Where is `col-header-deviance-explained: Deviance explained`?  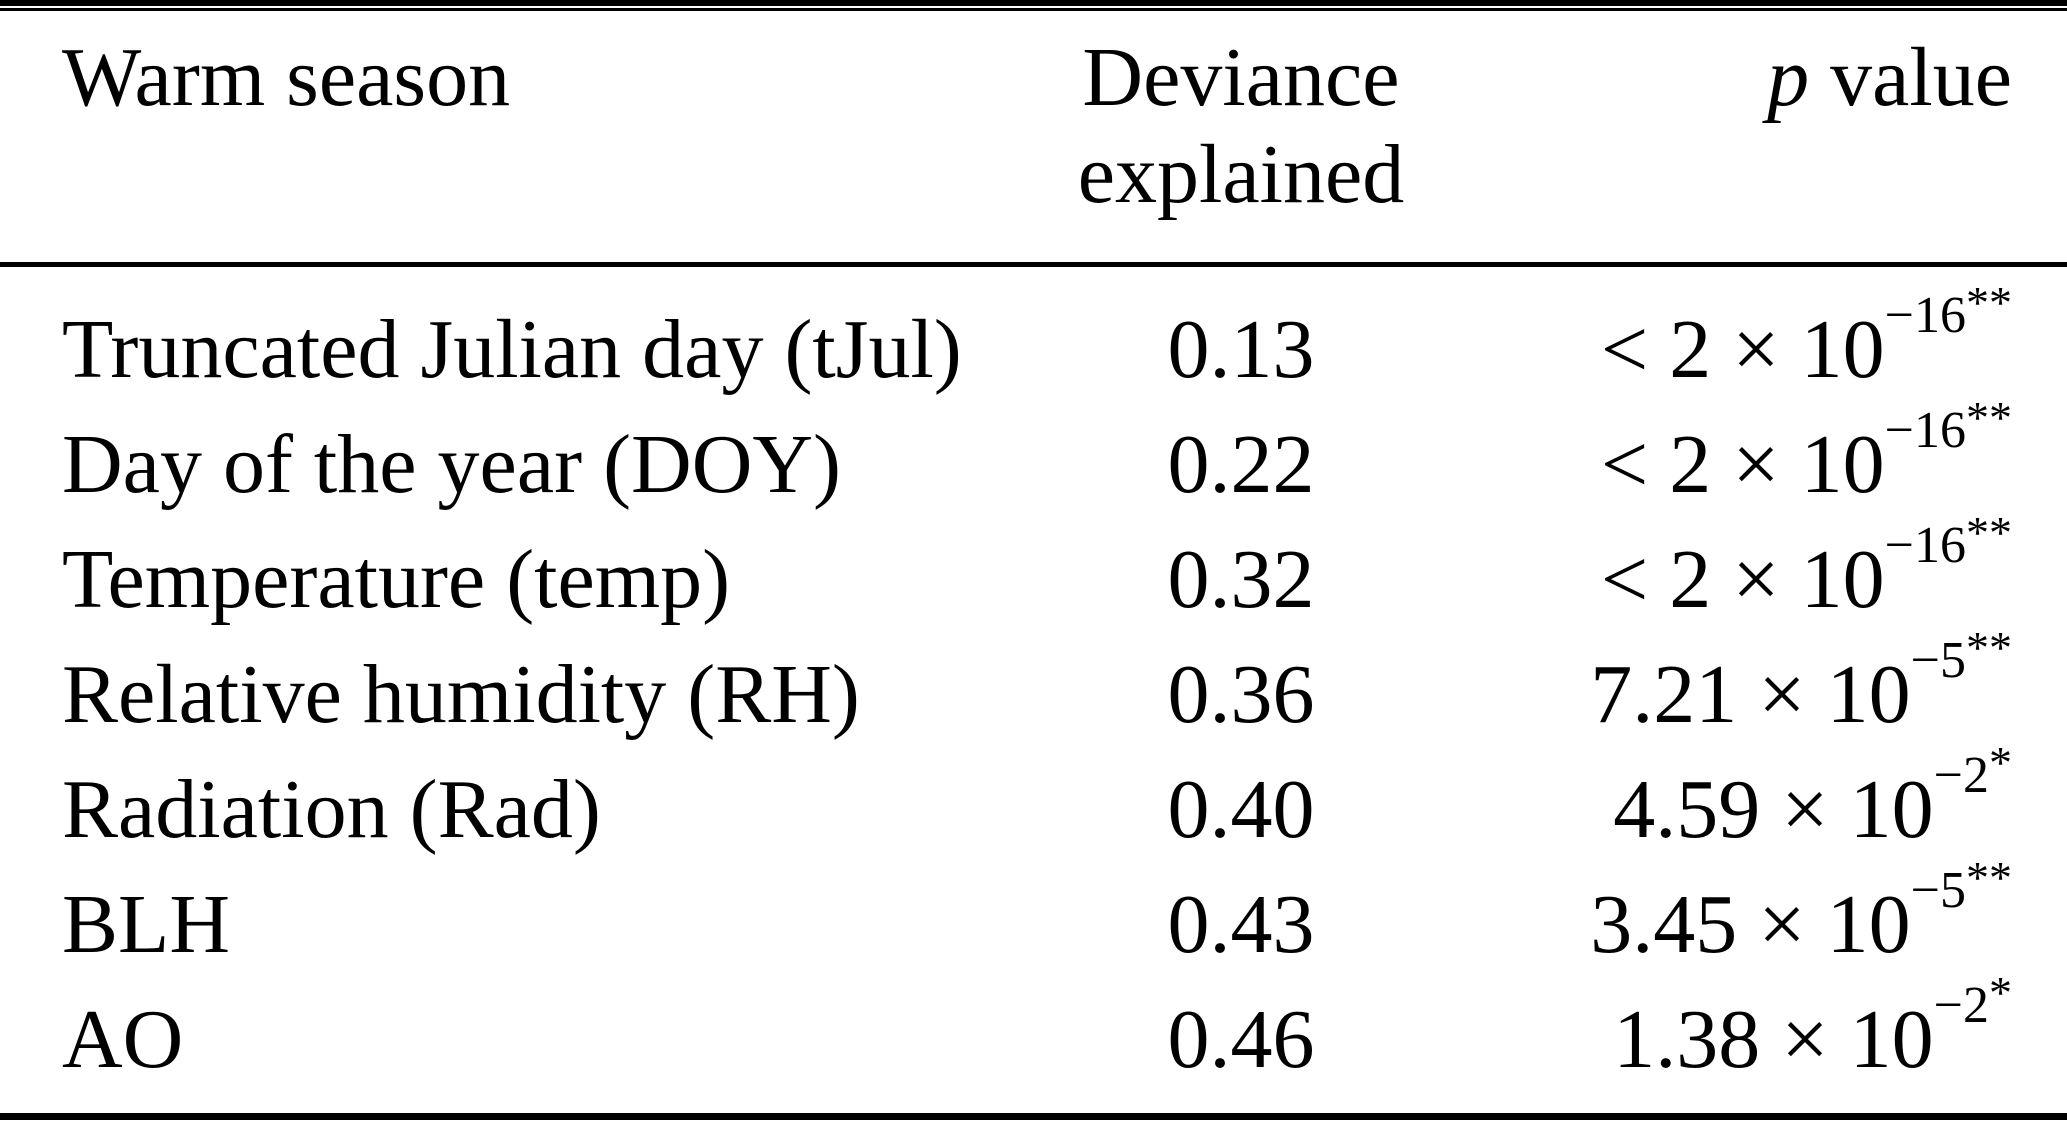 col-header-deviance-explained: Deviance explained is located at coordinates (1241, 139).